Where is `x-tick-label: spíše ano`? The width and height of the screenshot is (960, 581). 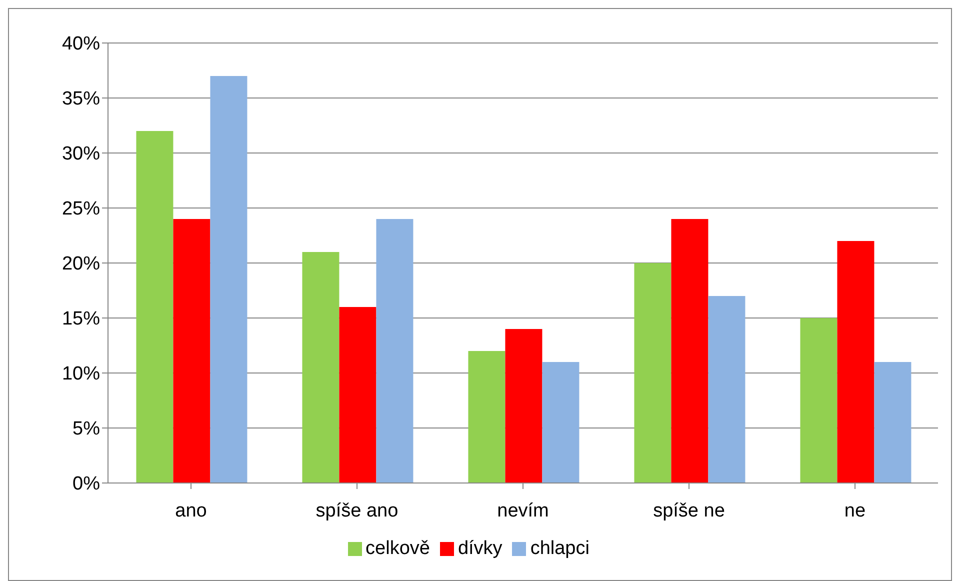 x-tick-label: spíše ano is located at coordinates (357, 511).